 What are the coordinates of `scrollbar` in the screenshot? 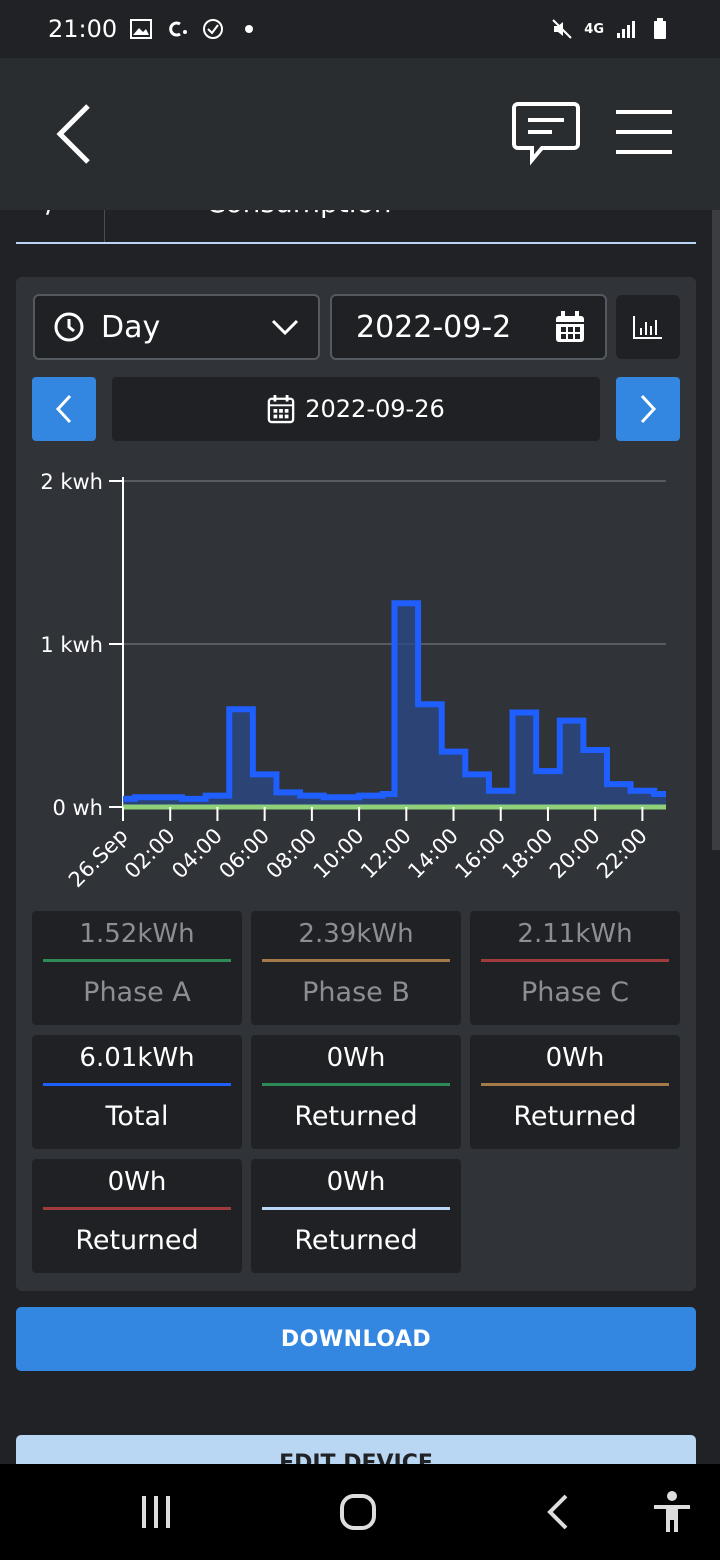 It's located at (716, 530).